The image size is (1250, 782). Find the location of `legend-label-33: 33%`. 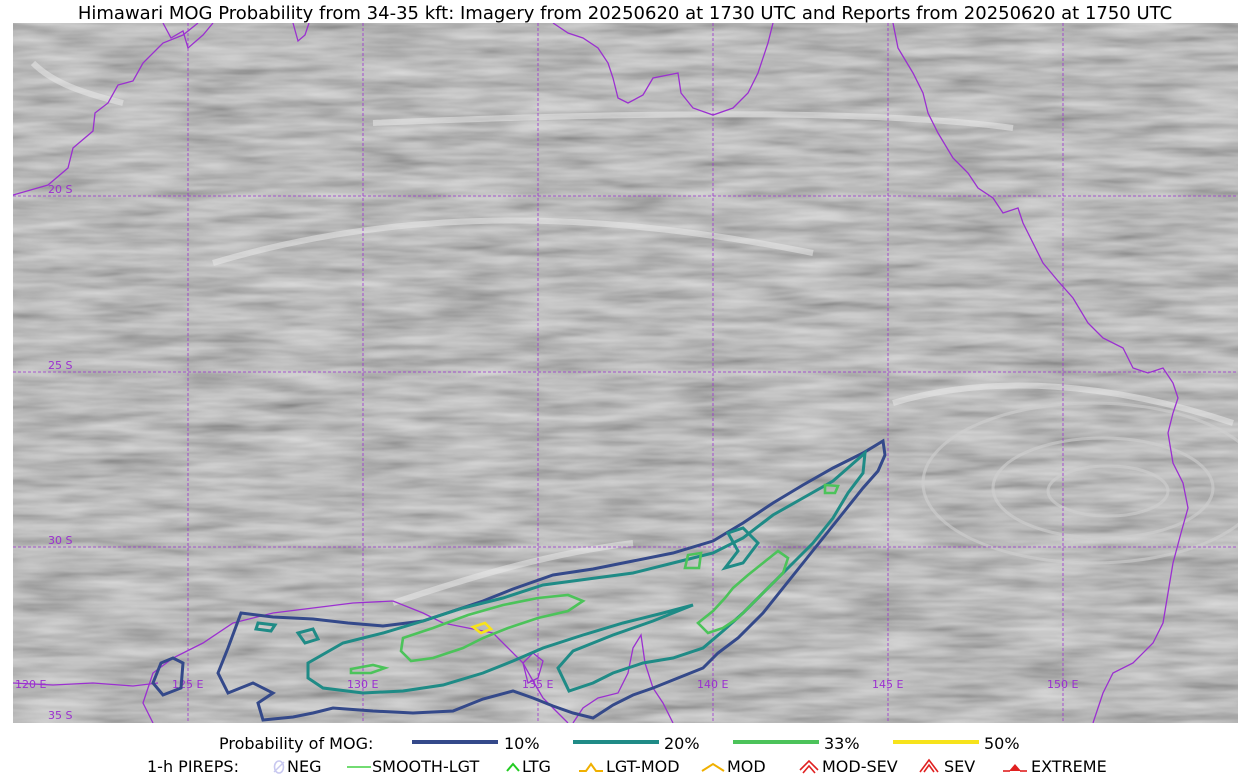

legend-label-33: 33% is located at coordinates (842, 743).